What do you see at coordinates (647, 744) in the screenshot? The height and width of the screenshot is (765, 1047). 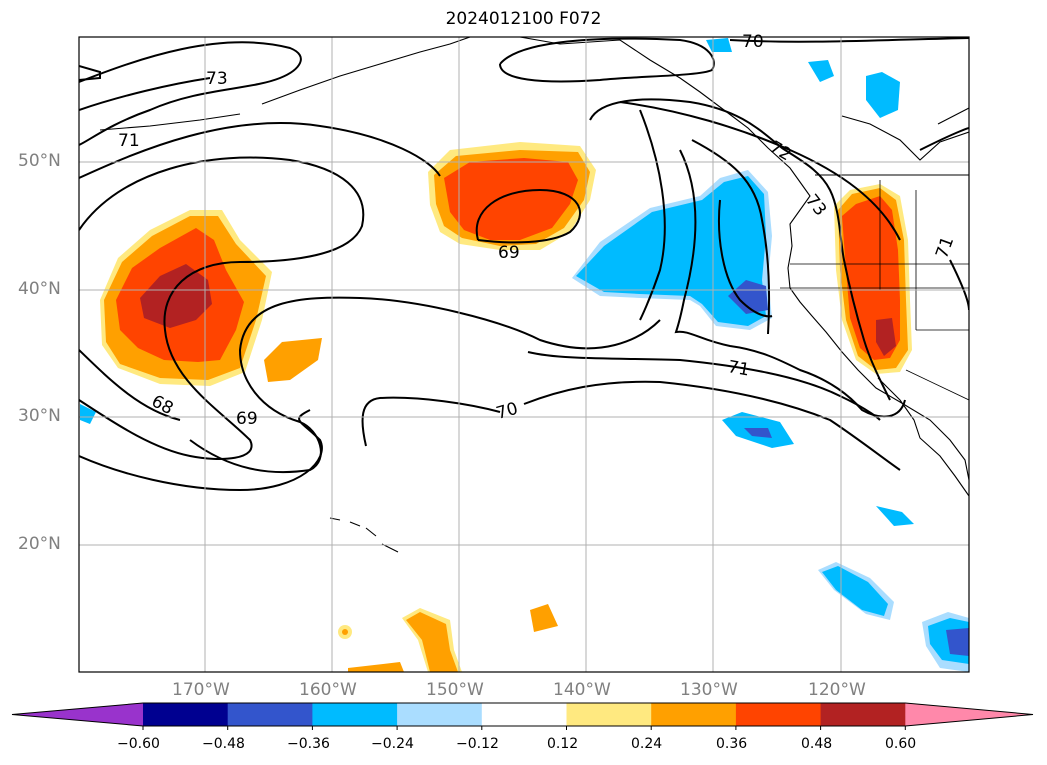 I see `colorbar-tick-label: 0.24` at bounding box center [647, 744].